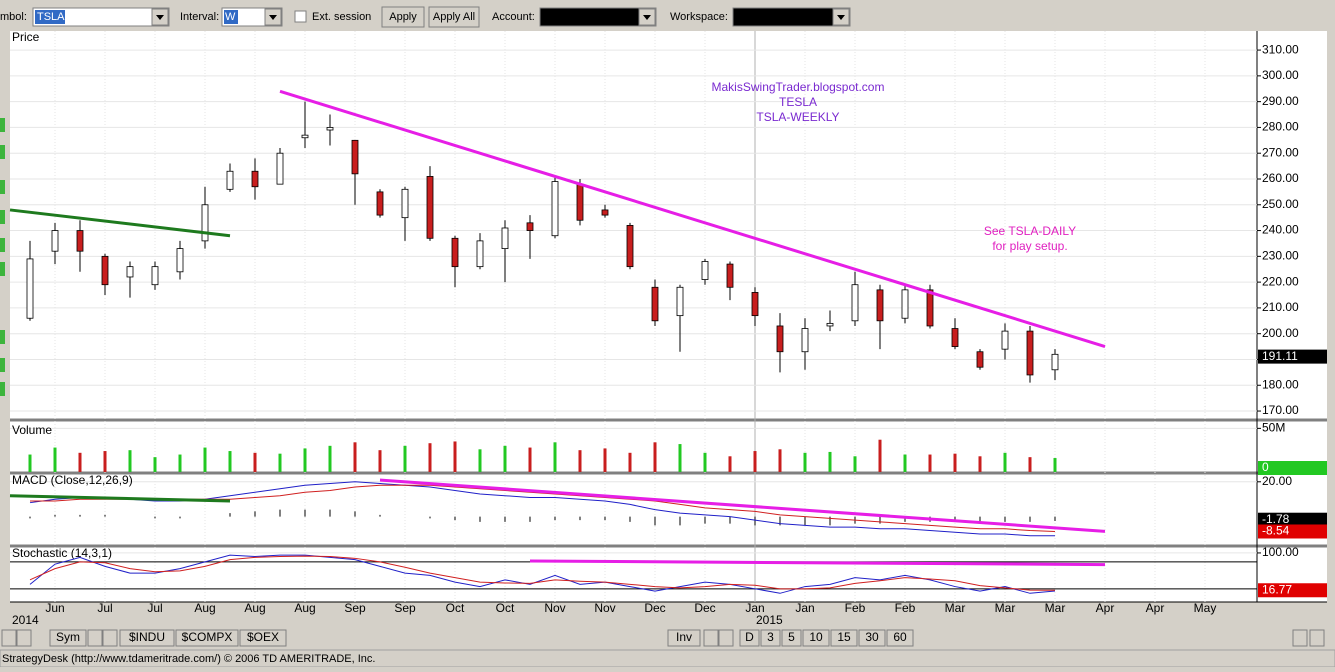  What do you see at coordinates (1280, 333) in the screenshot?
I see `y-tick-label: 200.00` at bounding box center [1280, 333].